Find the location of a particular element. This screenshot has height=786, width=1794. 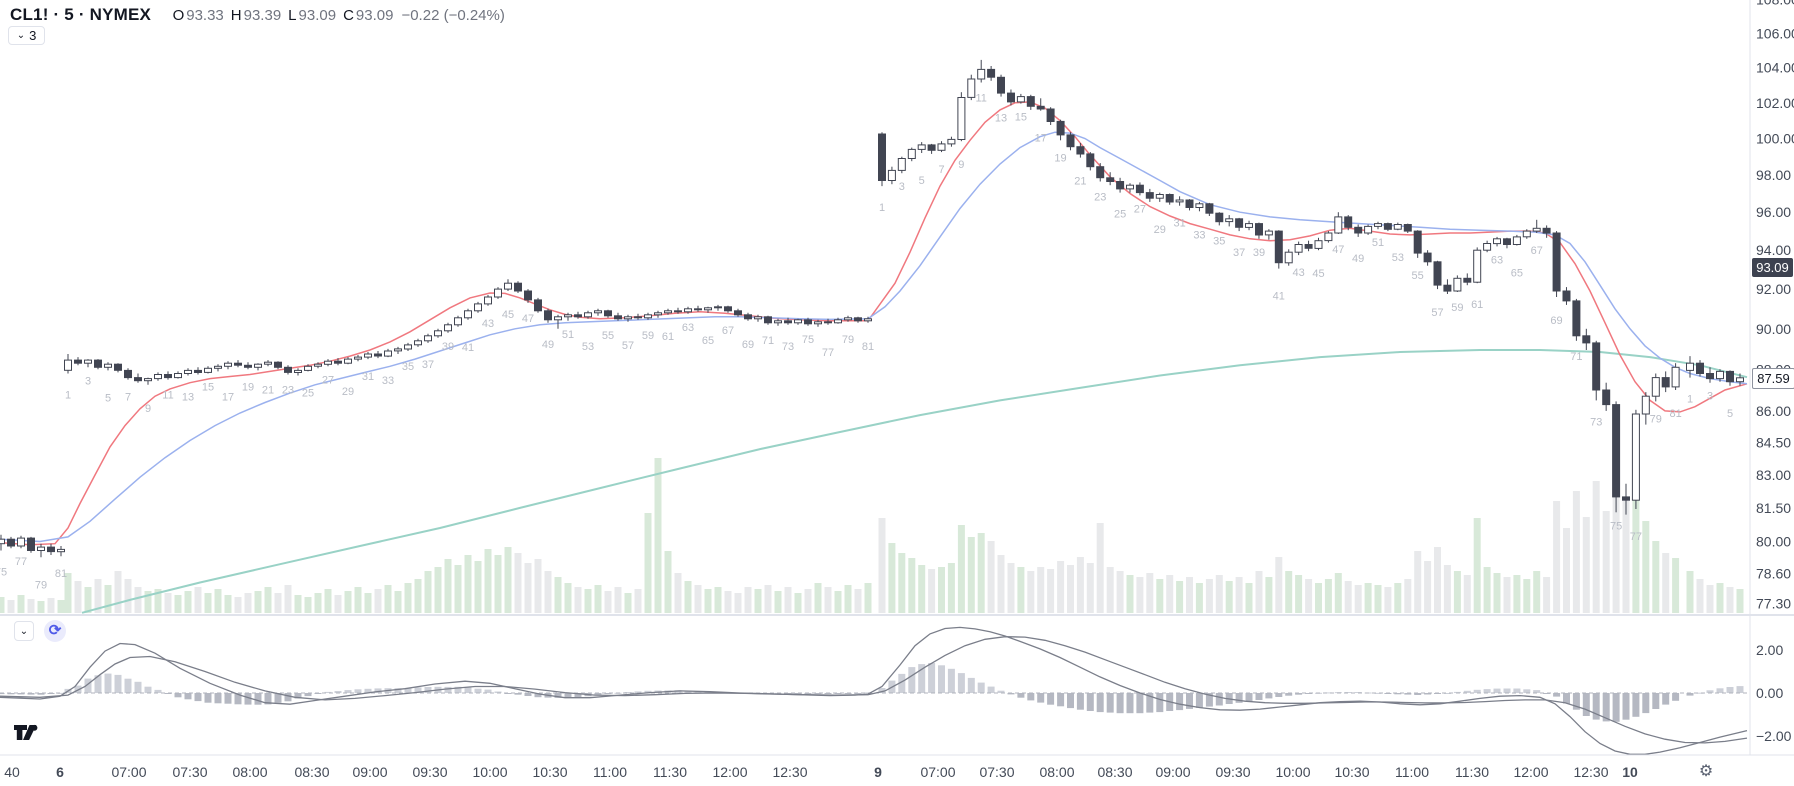

bar-number-label: 7 is located at coordinates (128, 398).